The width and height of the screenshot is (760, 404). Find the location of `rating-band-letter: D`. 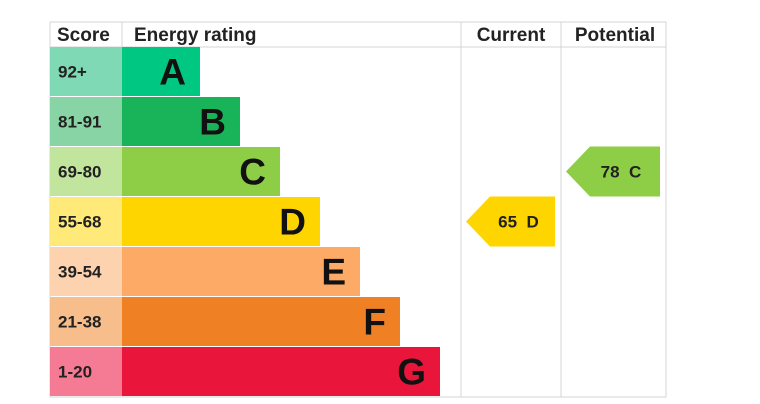

rating-band-letter: D is located at coordinates (292, 222).